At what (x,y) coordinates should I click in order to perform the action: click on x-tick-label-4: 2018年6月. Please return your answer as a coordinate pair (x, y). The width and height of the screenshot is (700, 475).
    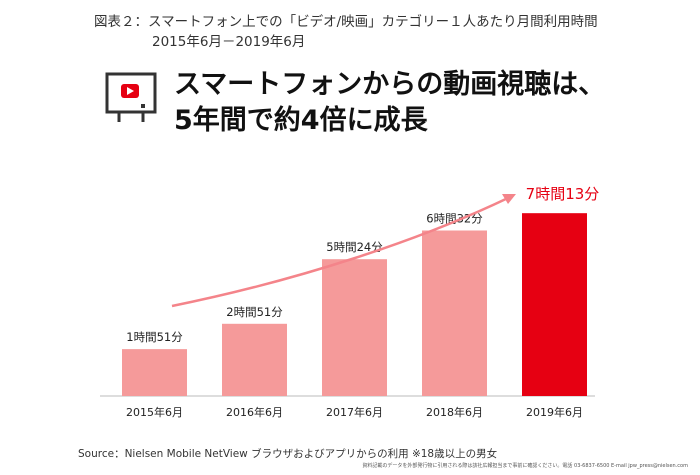
    Looking at the image, I should click on (454, 412).